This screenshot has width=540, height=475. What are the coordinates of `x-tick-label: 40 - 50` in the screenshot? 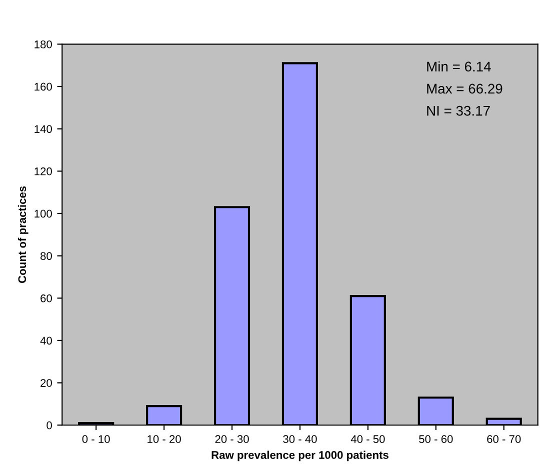 It's located at (367, 439).